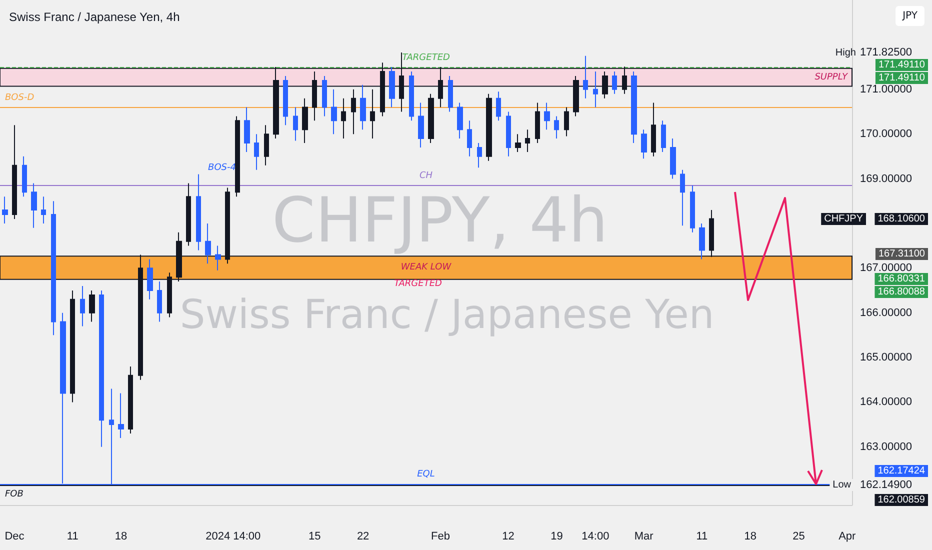 The image size is (932, 550). What do you see at coordinates (886, 358) in the screenshot?
I see `y-tick-label: 165.00000` at bounding box center [886, 358].